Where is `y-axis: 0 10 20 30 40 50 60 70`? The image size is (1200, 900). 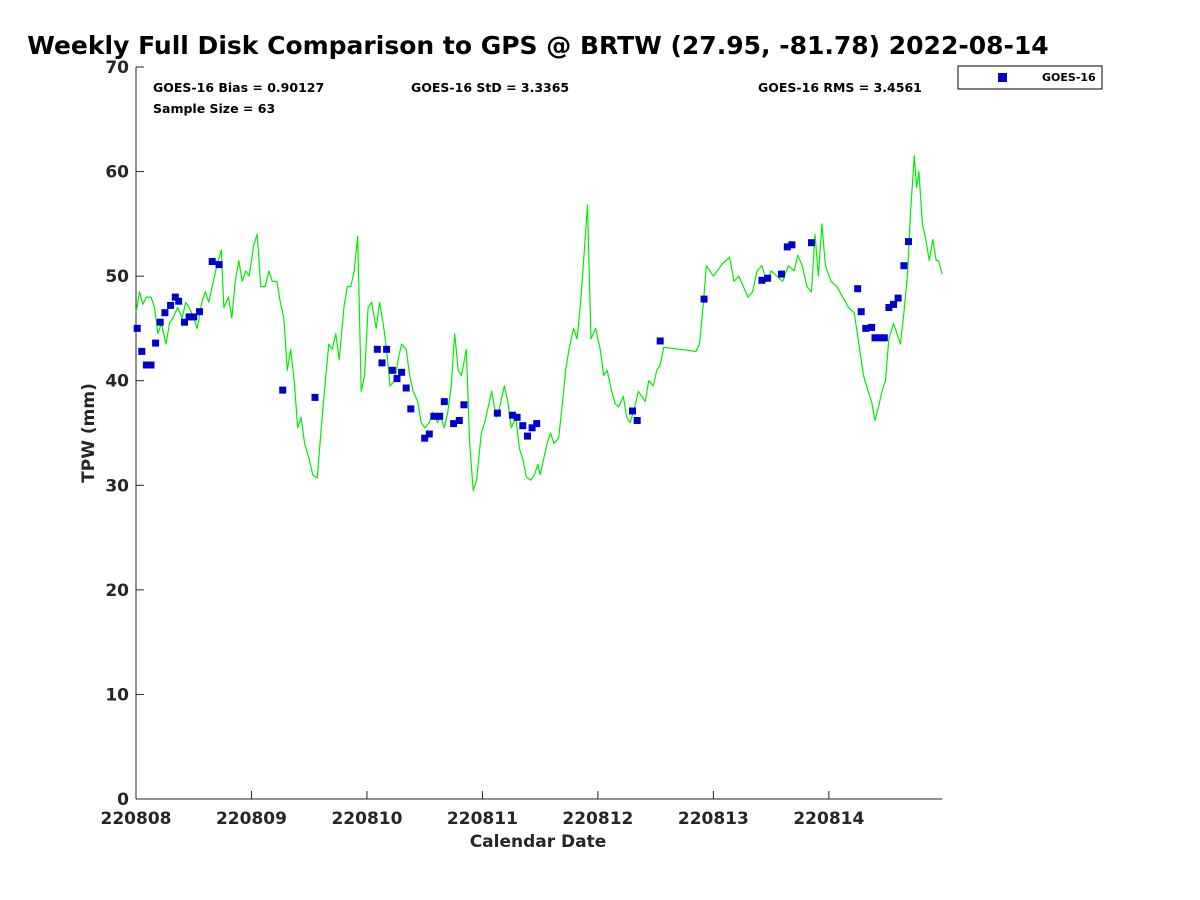
y-axis: 0 10 20 30 40 50 60 70 is located at coordinates (124, 434).